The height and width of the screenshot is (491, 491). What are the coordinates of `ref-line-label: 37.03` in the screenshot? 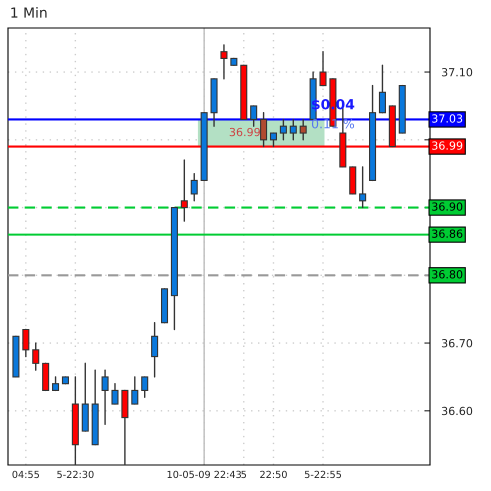 It's located at (447, 118).